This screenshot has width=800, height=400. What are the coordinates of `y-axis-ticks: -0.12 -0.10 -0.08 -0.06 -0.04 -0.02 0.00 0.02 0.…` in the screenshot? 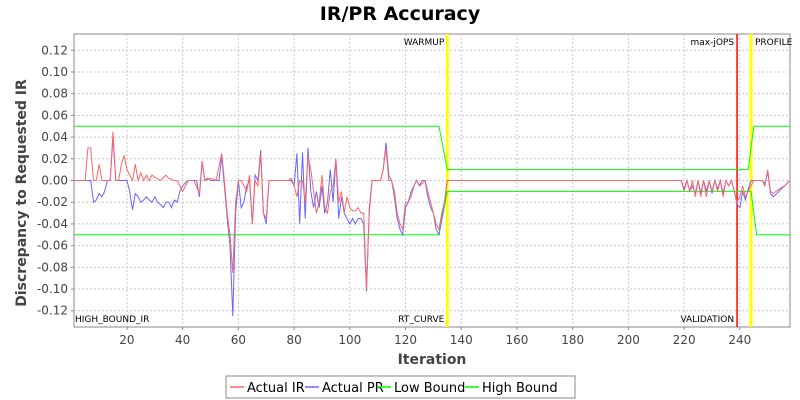 It's located at (55, 180).